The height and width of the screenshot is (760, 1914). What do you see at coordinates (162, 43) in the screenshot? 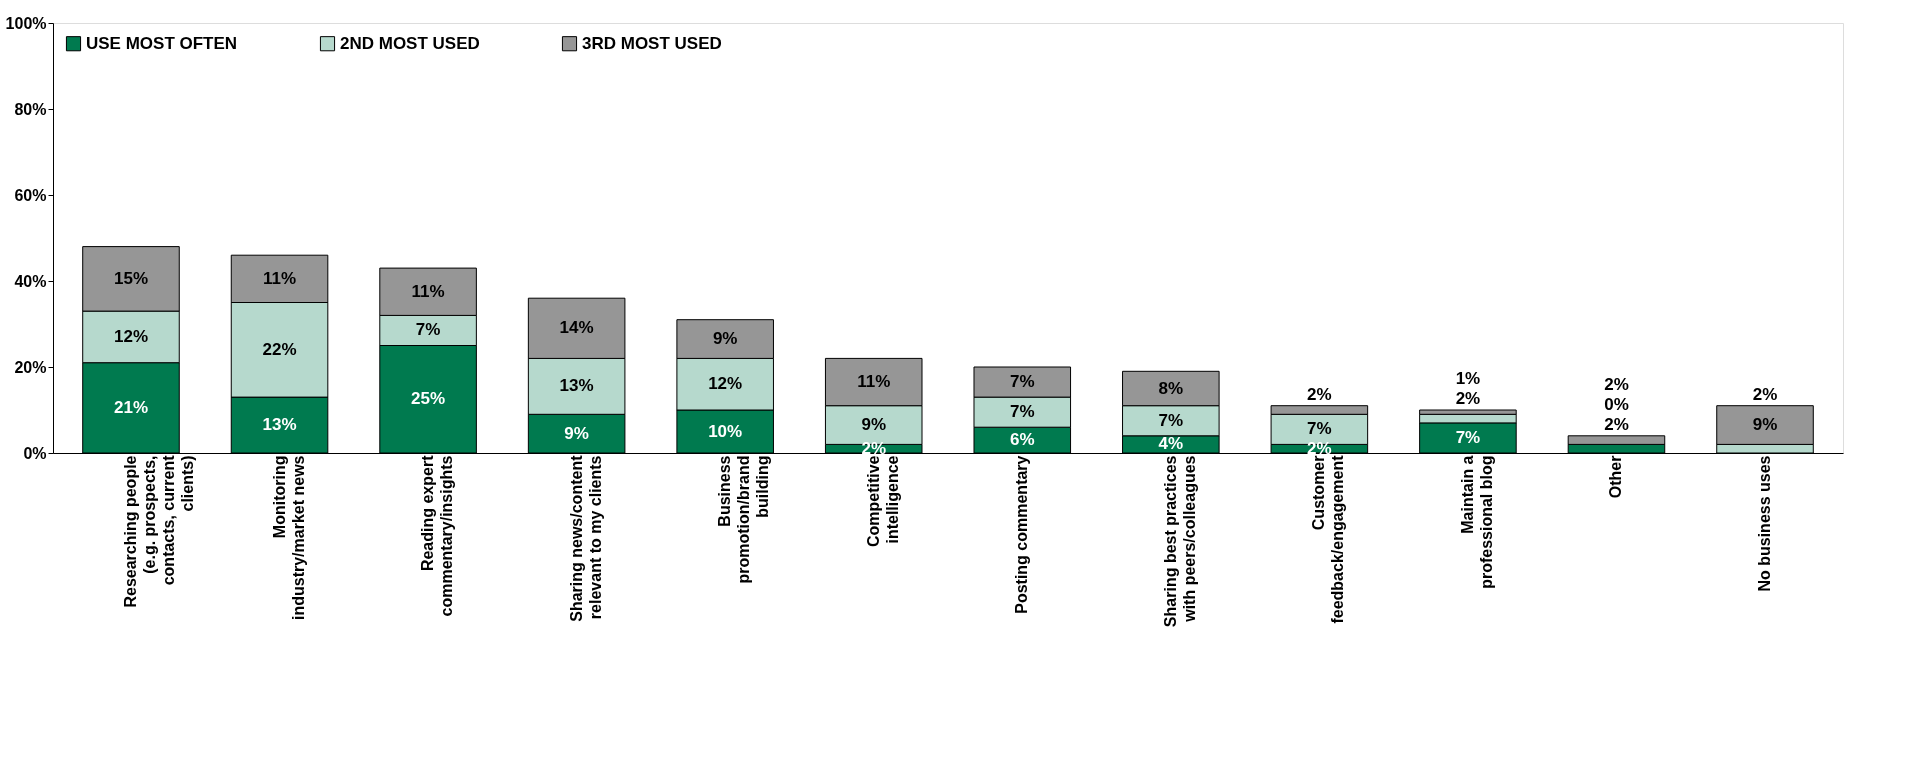
I see `legend-label: USE MOST OFTEN` at bounding box center [162, 43].